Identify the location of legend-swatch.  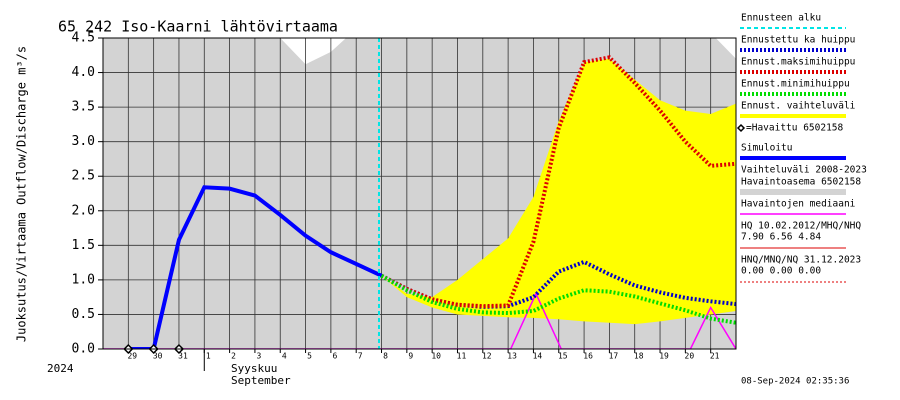
(741, 128).